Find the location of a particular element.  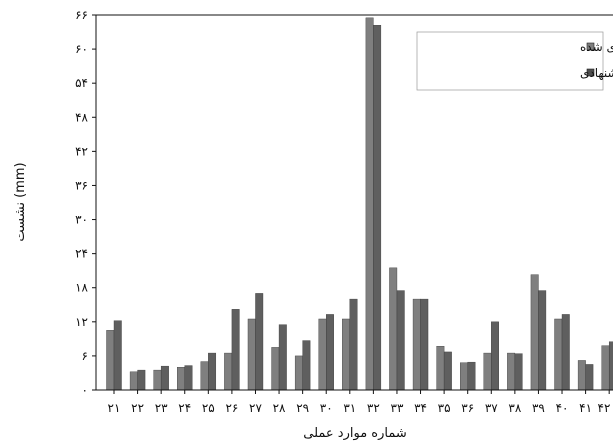

x-tick-label: ۲۸ is located at coordinates (279, 408).